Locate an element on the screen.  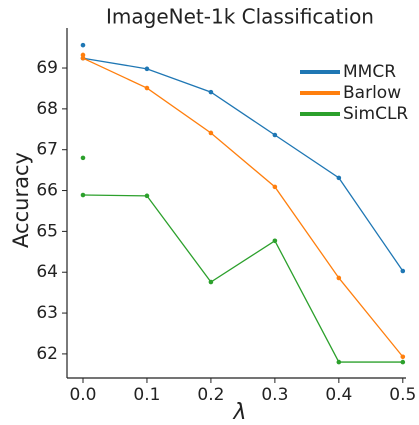
x-tick-label: 0.0 is located at coordinates (82, 395).